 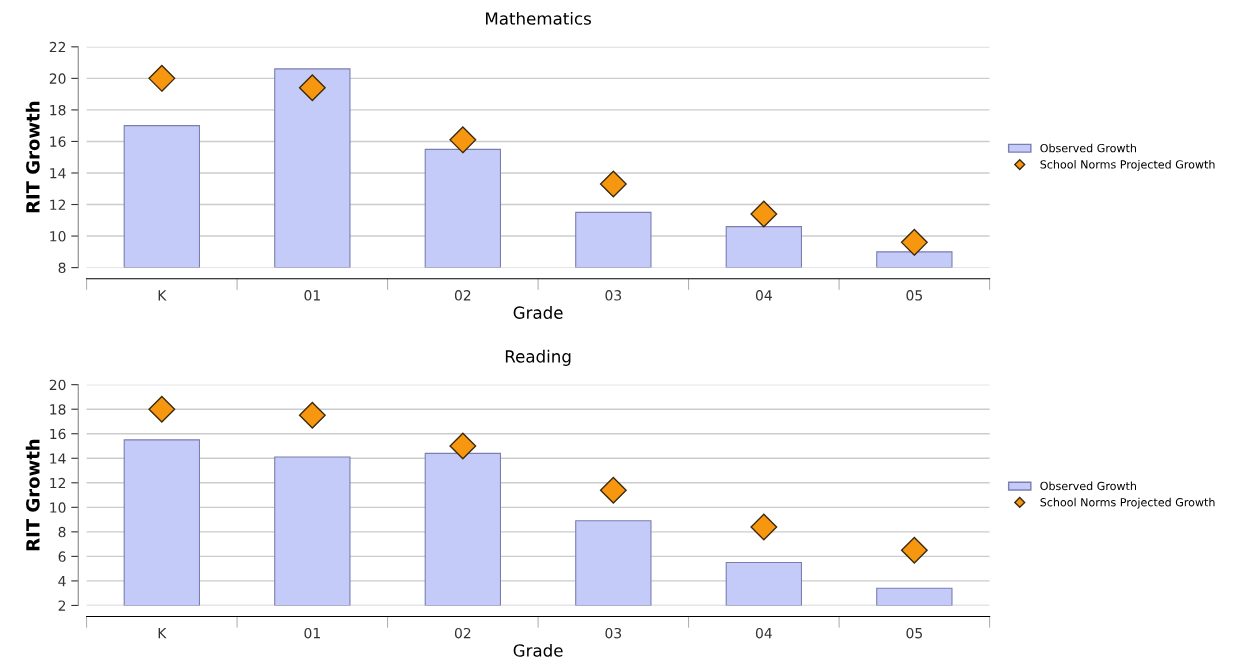 What do you see at coordinates (57, 47) in the screenshot?
I see `y-tick-label: 22` at bounding box center [57, 47].